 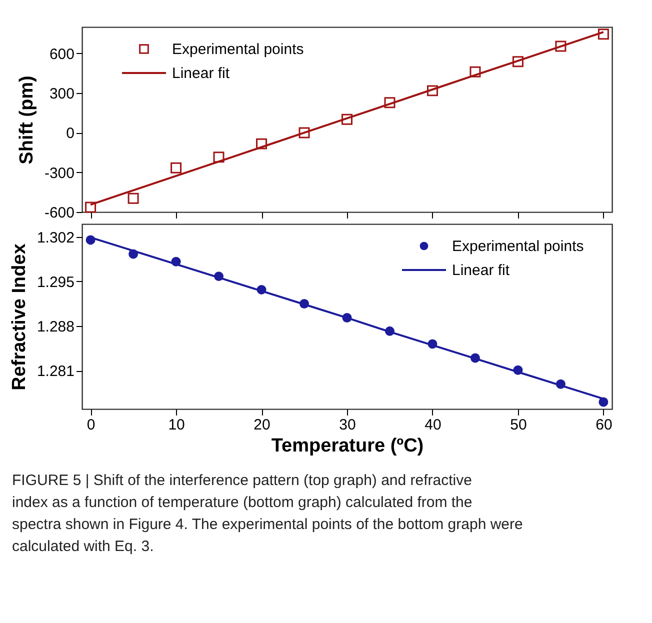 What do you see at coordinates (267, 513) in the screenshot?
I see `caption: FIGURE 5 | Shift of the interference pattern (top graph) and refractive index as a function of temperature (bottom graph) calculated from the spectra shown in Figure 4. The experimental points of the bottom graph were calculated with Eq. 3.` at bounding box center [267, 513].